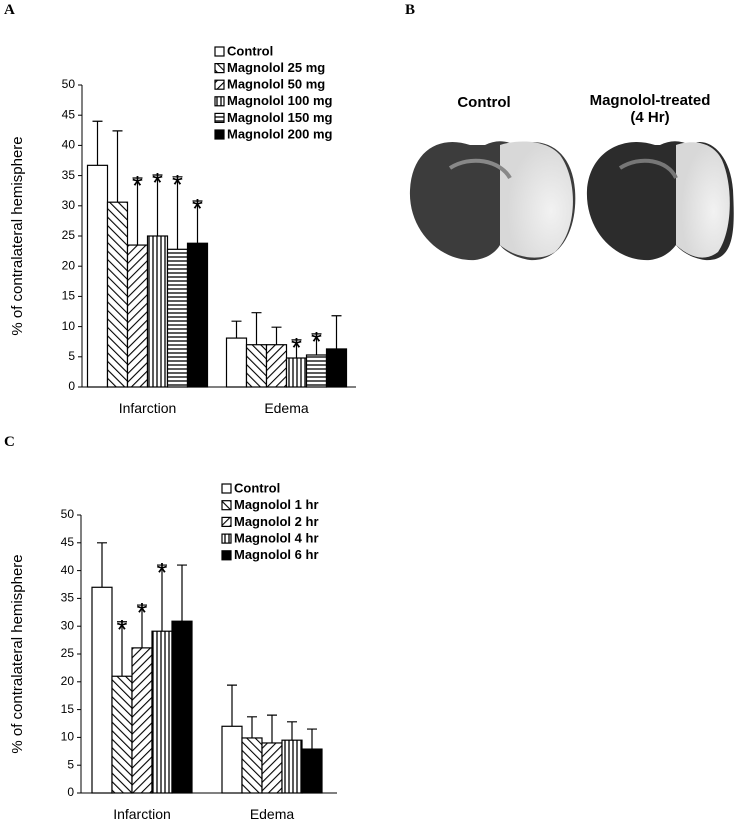 Image resolution: width=735 pixels, height=825 pixels. Describe the element at coordinates (280, 117) in the screenshot. I see `legend-label: Magnolol 150 mg` at that location.